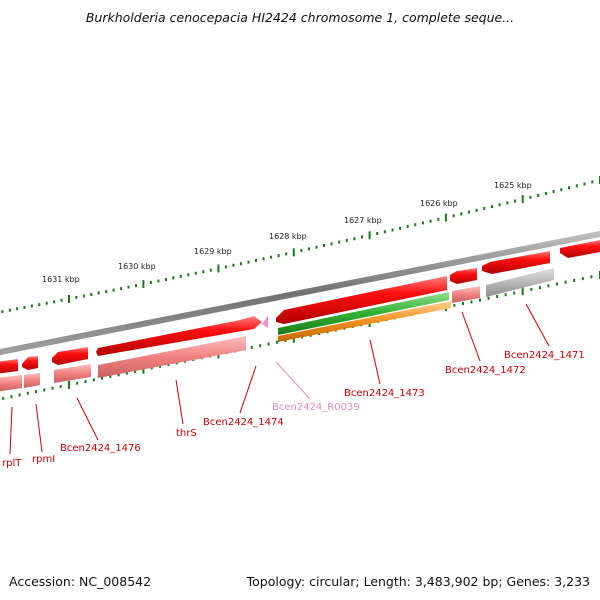  I want to click on scale-label-1630: 1630 kbp, so click(137, 266).